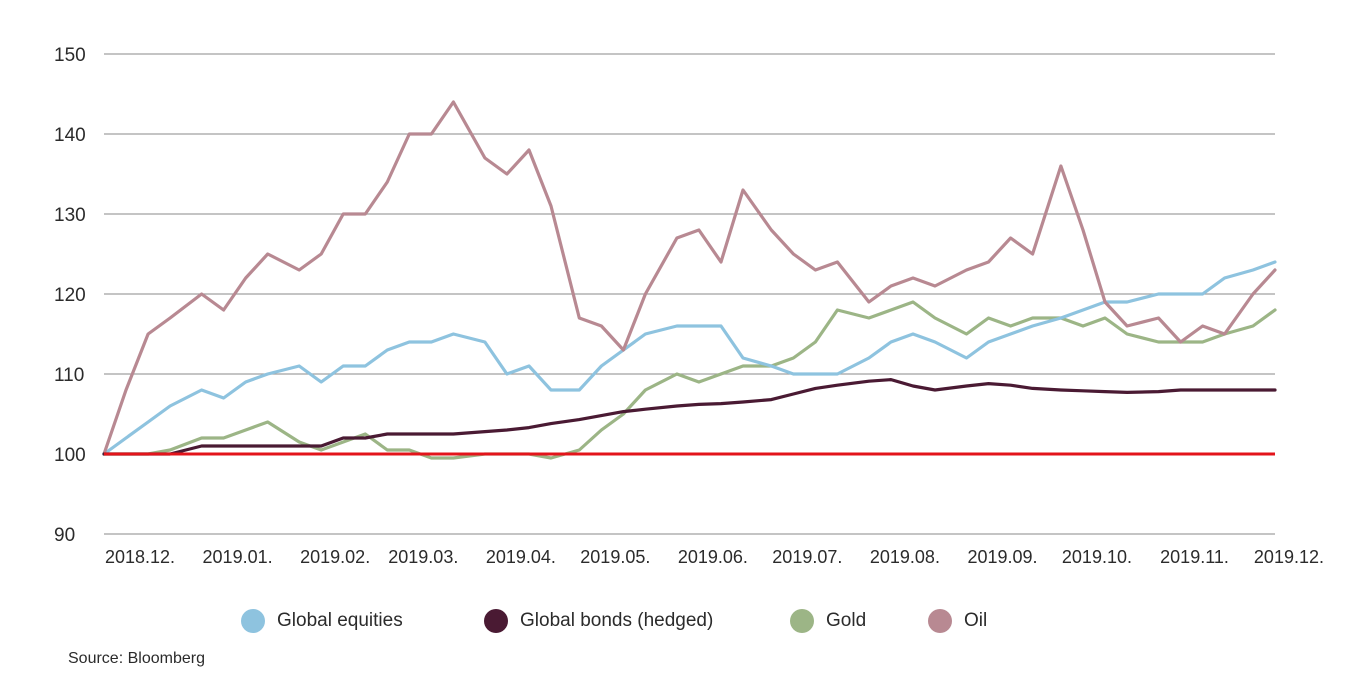 This screenshot has height=691, width=1351. Describe the element at coordinates (905, 557) in the screenshot. I see `x-tick-label: 2019.08.` at that location.